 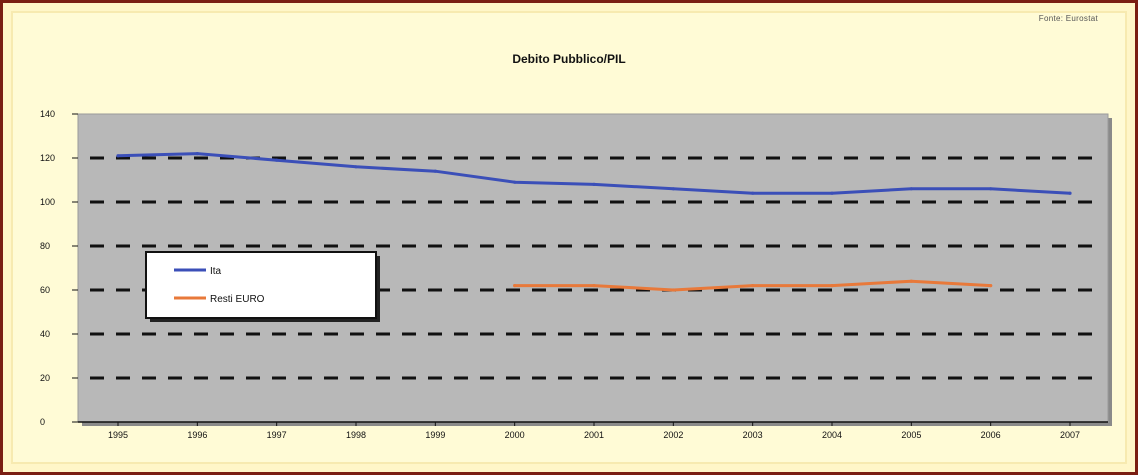 What do you see at coordinates (45, 334) in the screenshot?
I see `y-tick-label: 40` at bounding box center [45, 334].